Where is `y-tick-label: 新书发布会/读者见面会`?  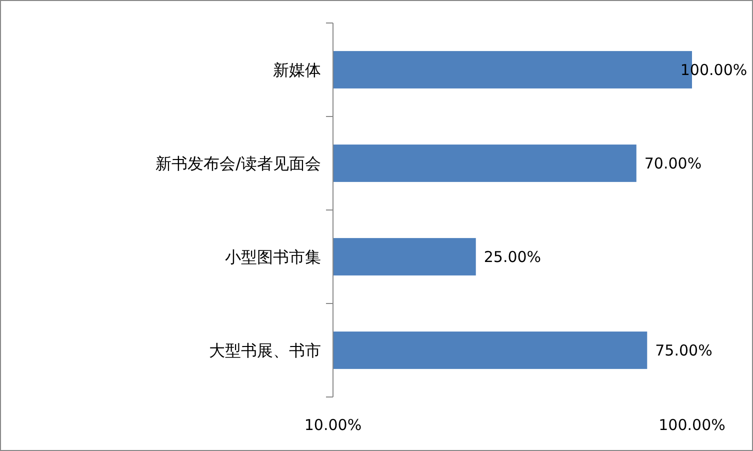
y-tick-label: 新书发布会/读者见面会 is located at coordinates (238, 163).